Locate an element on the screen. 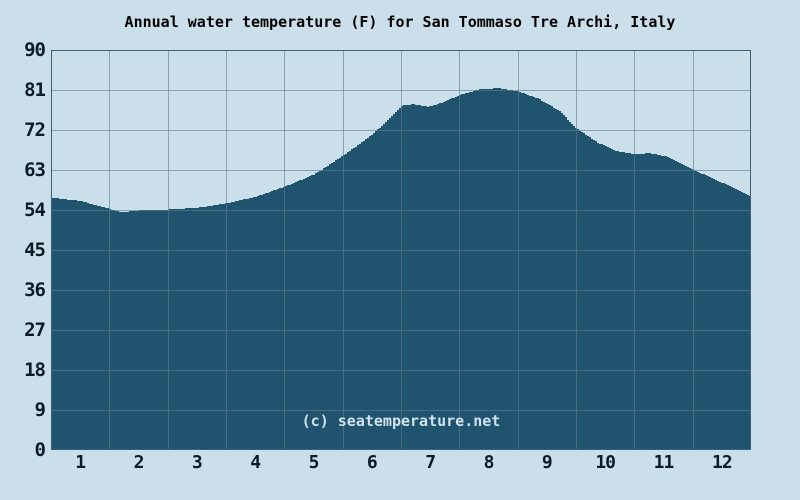  x-tick-label: 1 is located at coordinates (80, 462).